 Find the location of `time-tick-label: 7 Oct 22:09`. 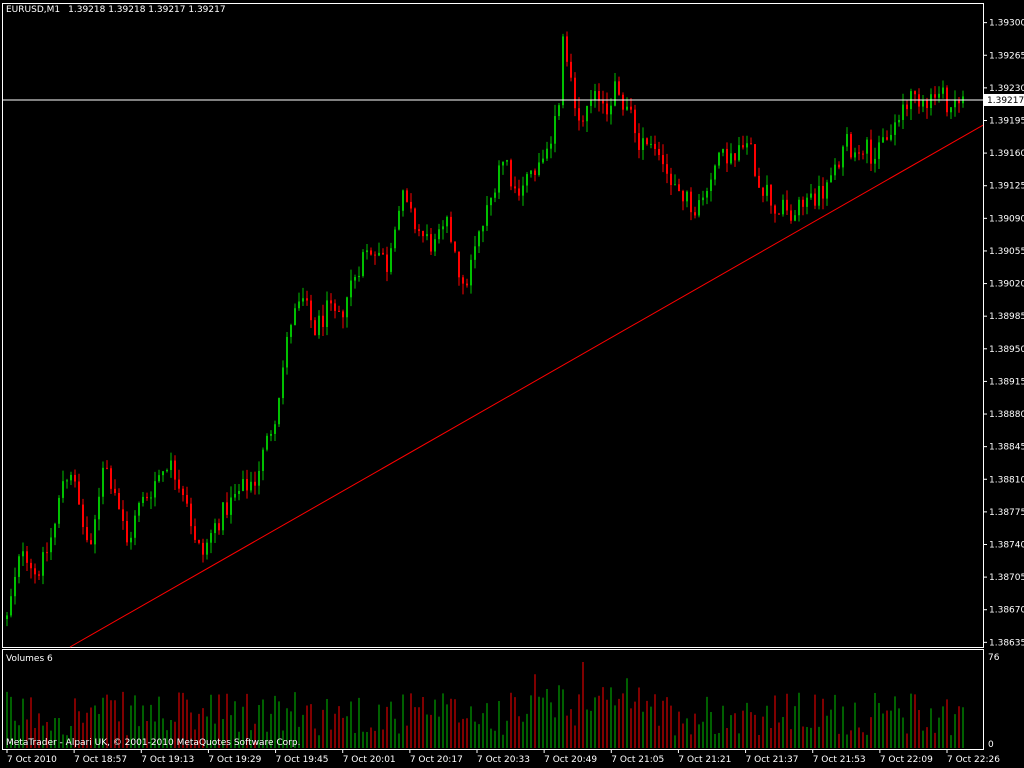

time-tick-label: 7 Oct 22:09 is located at coordinates (906, 760).